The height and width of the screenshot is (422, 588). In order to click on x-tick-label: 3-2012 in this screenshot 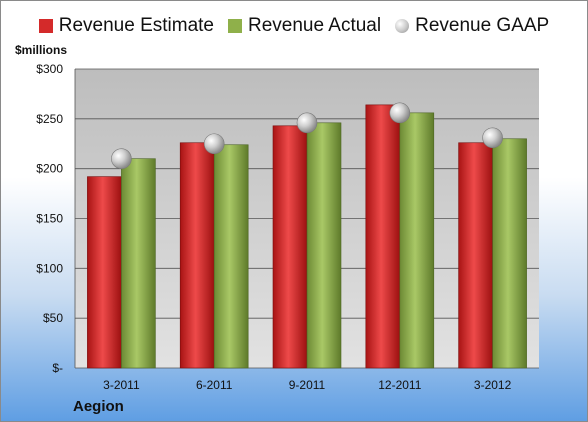, I will do `click(493, 385)`.